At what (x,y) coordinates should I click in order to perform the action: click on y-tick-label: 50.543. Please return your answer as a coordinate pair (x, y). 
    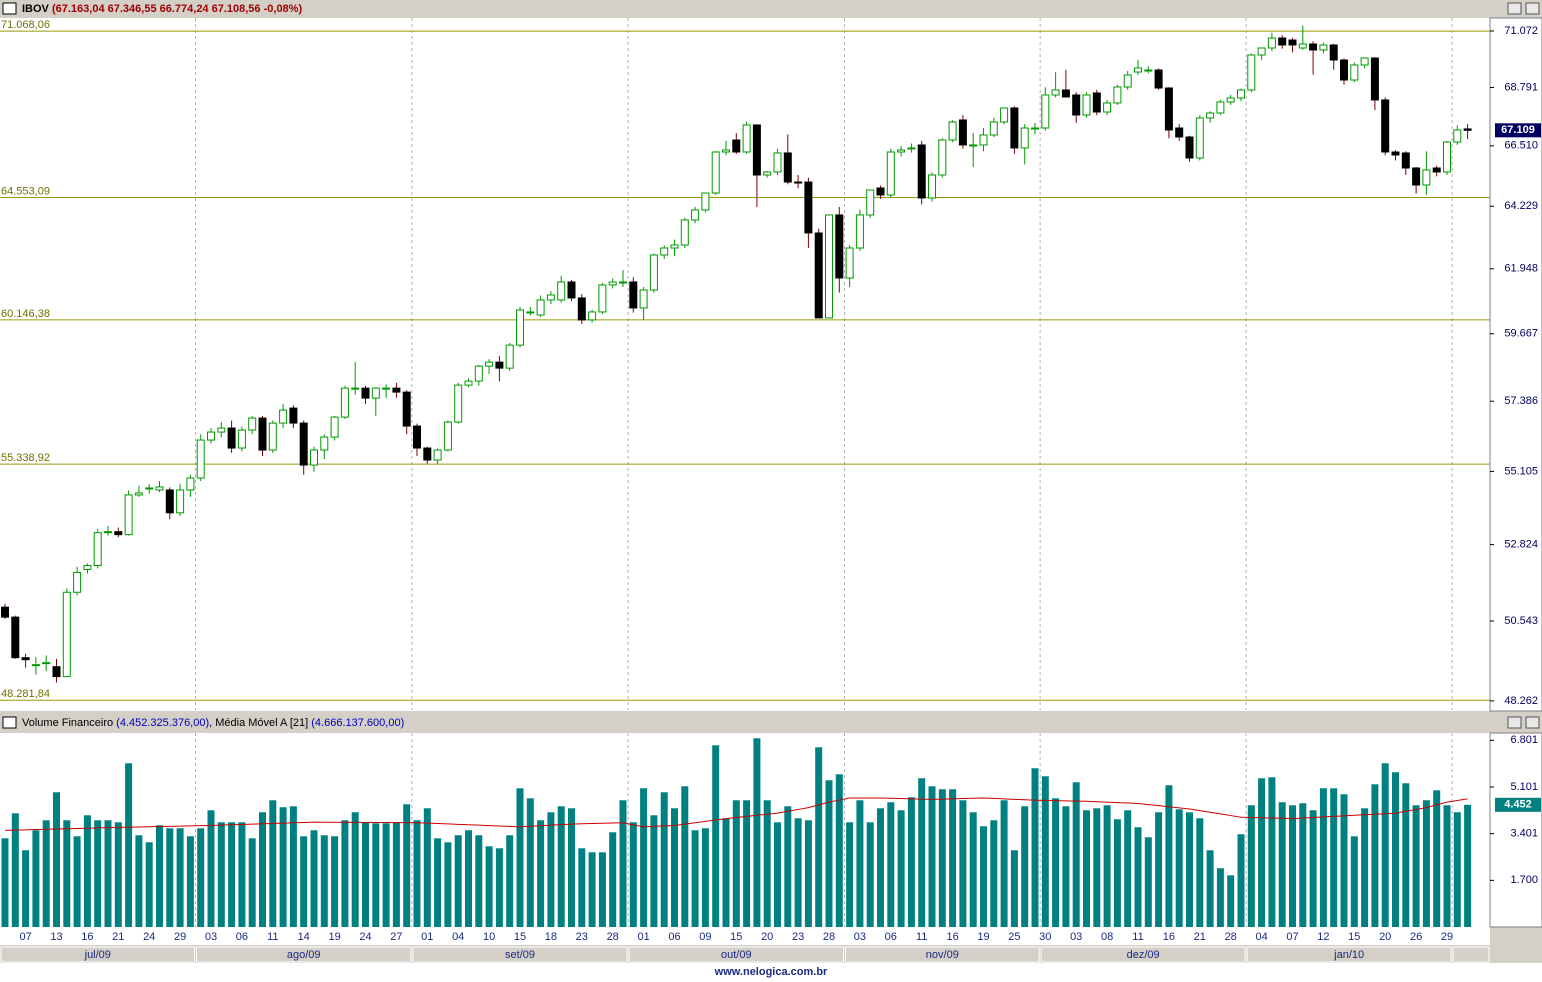
    Looking at the image, I should click on (1521, 621).